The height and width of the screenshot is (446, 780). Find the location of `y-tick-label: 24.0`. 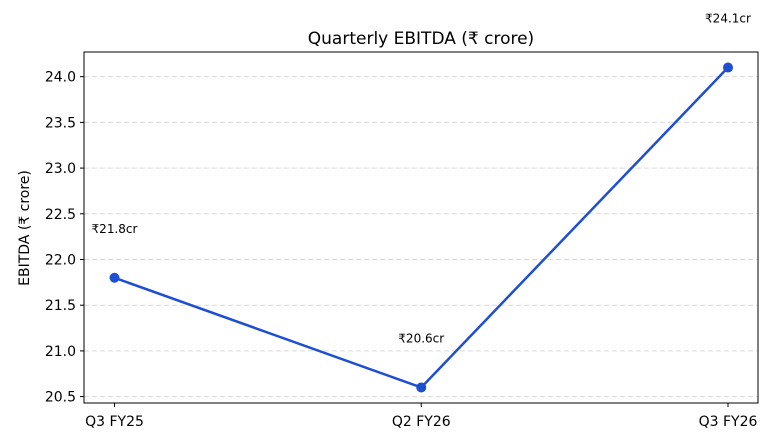

y-tick-label: 24.0 is located at coordinates (60, 78).